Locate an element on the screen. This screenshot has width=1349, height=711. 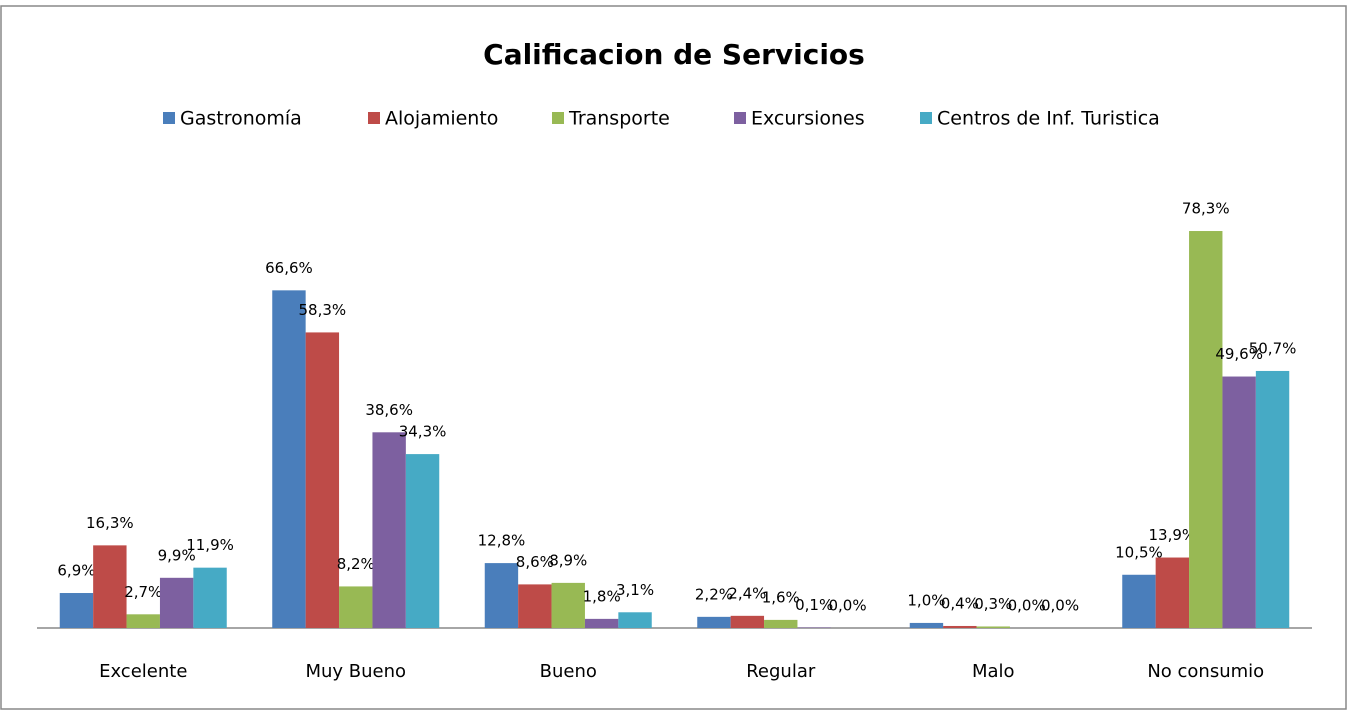
x-tick-label: Muy Bueno is located at coordinates (355, 671).